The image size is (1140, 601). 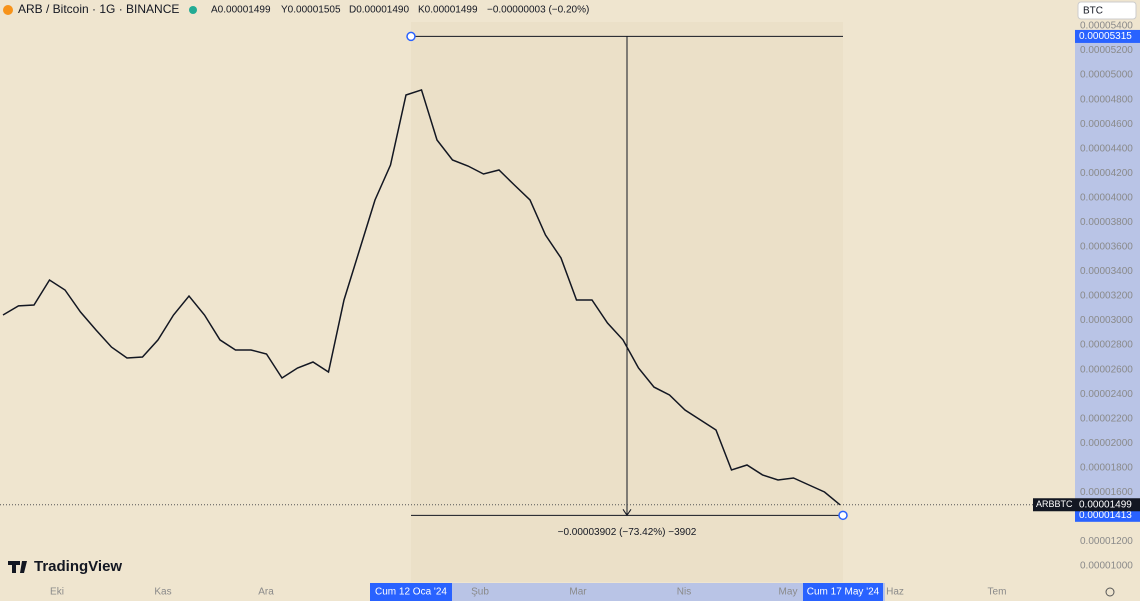 I want to click on y-tick-label: 0.00005400, so click(x=1106, y=26).